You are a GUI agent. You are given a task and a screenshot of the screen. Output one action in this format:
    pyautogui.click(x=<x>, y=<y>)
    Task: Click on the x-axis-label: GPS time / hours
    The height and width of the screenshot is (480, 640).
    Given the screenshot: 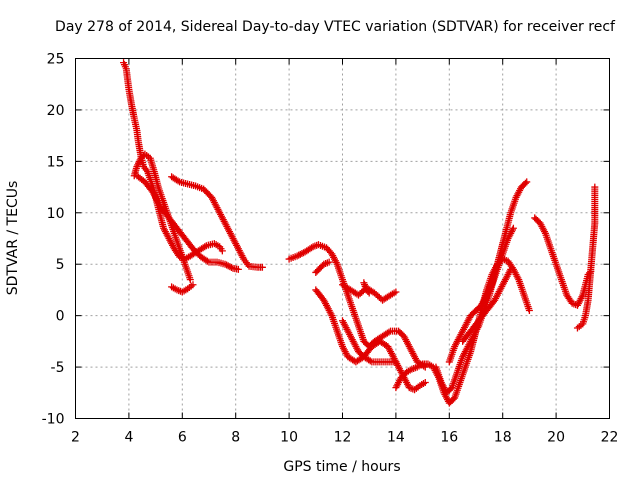 What is the action you would take?
    pyautogui.click(x=341, y=467)
    